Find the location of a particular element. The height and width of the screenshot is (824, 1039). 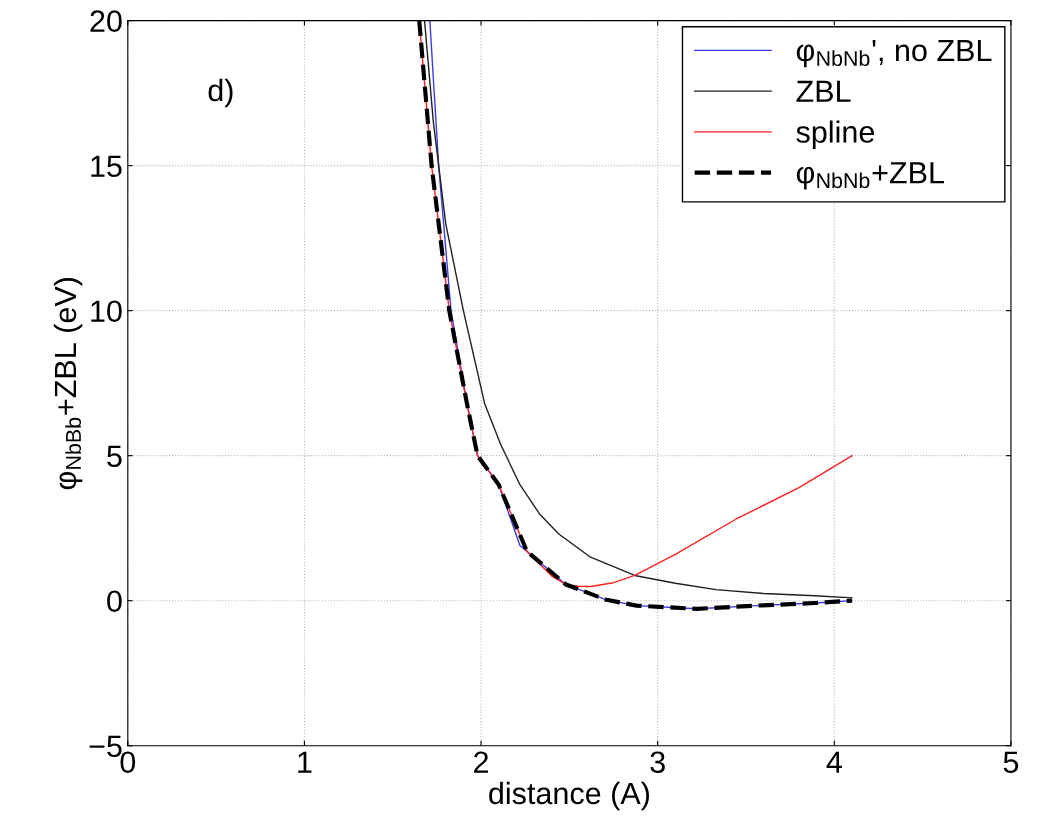

annotation: d) is located at coordinates (220, 93).